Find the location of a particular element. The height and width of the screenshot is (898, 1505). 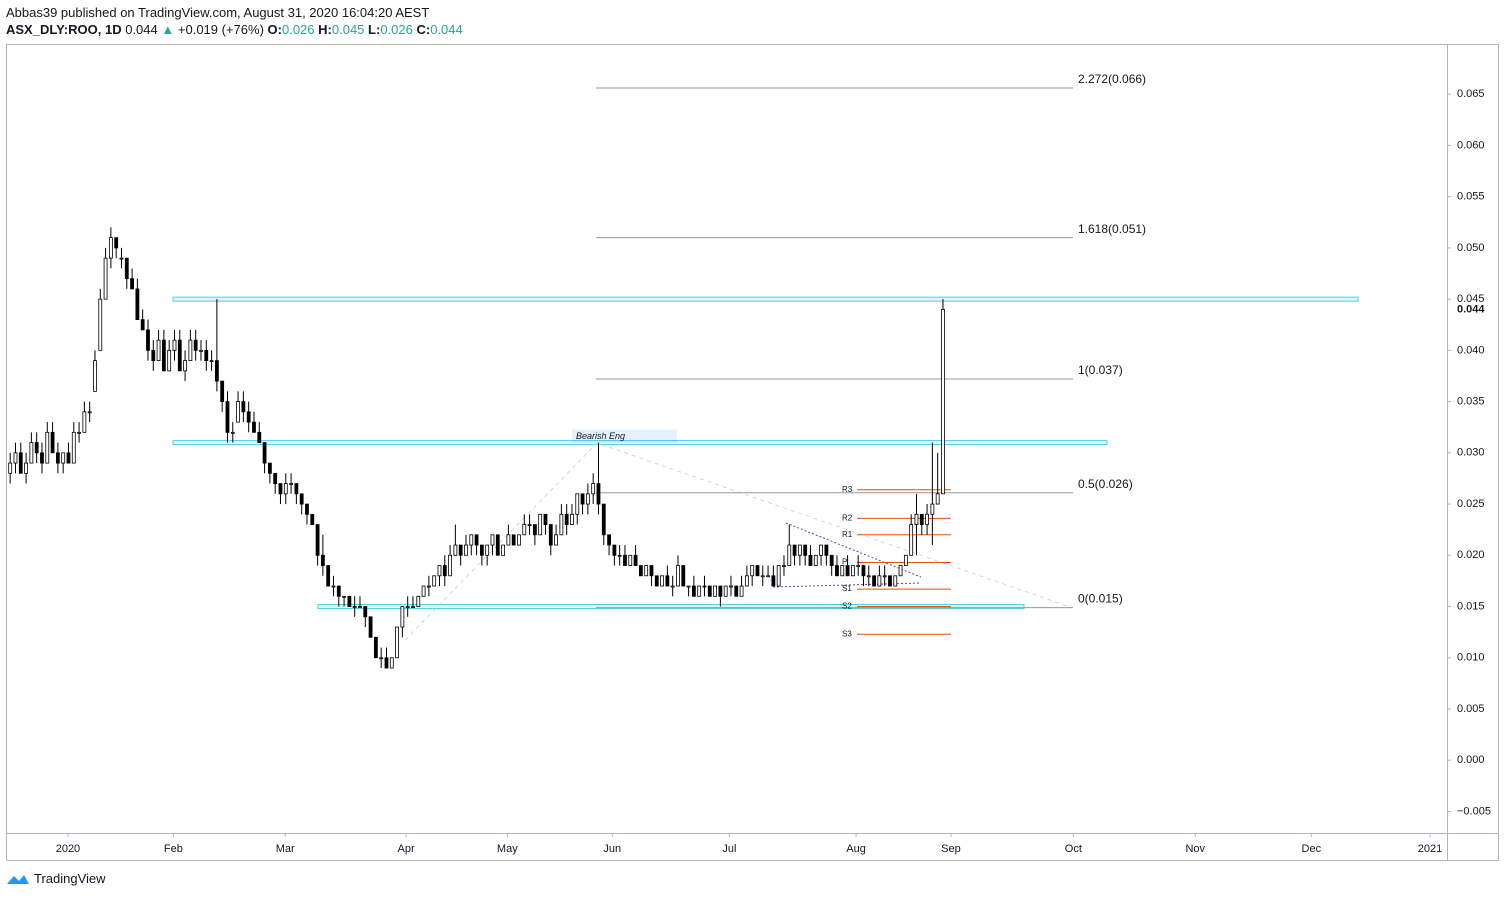

x-tick-label: Apr is located at coordinates (406, 849).